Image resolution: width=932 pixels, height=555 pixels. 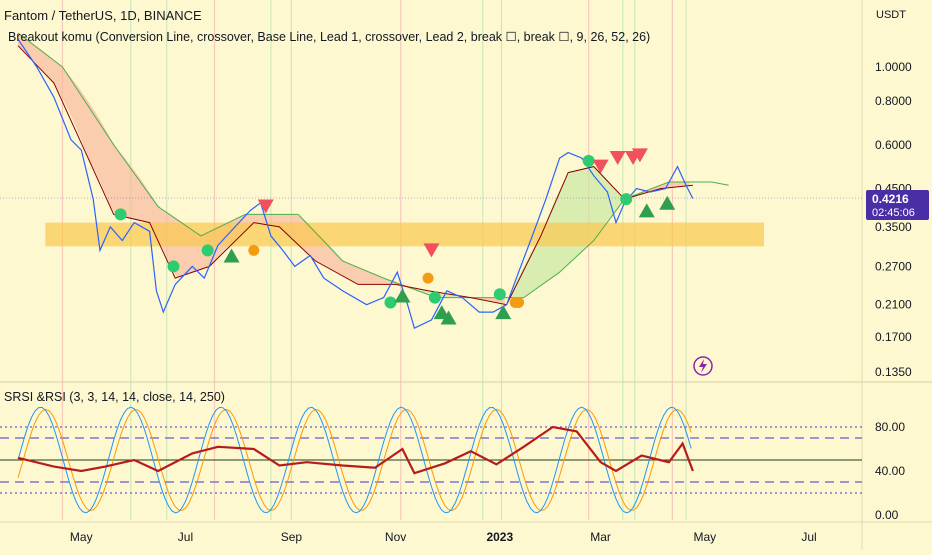 I want to click on price-tick-label: 0.2700, so click(x=893, y=266).